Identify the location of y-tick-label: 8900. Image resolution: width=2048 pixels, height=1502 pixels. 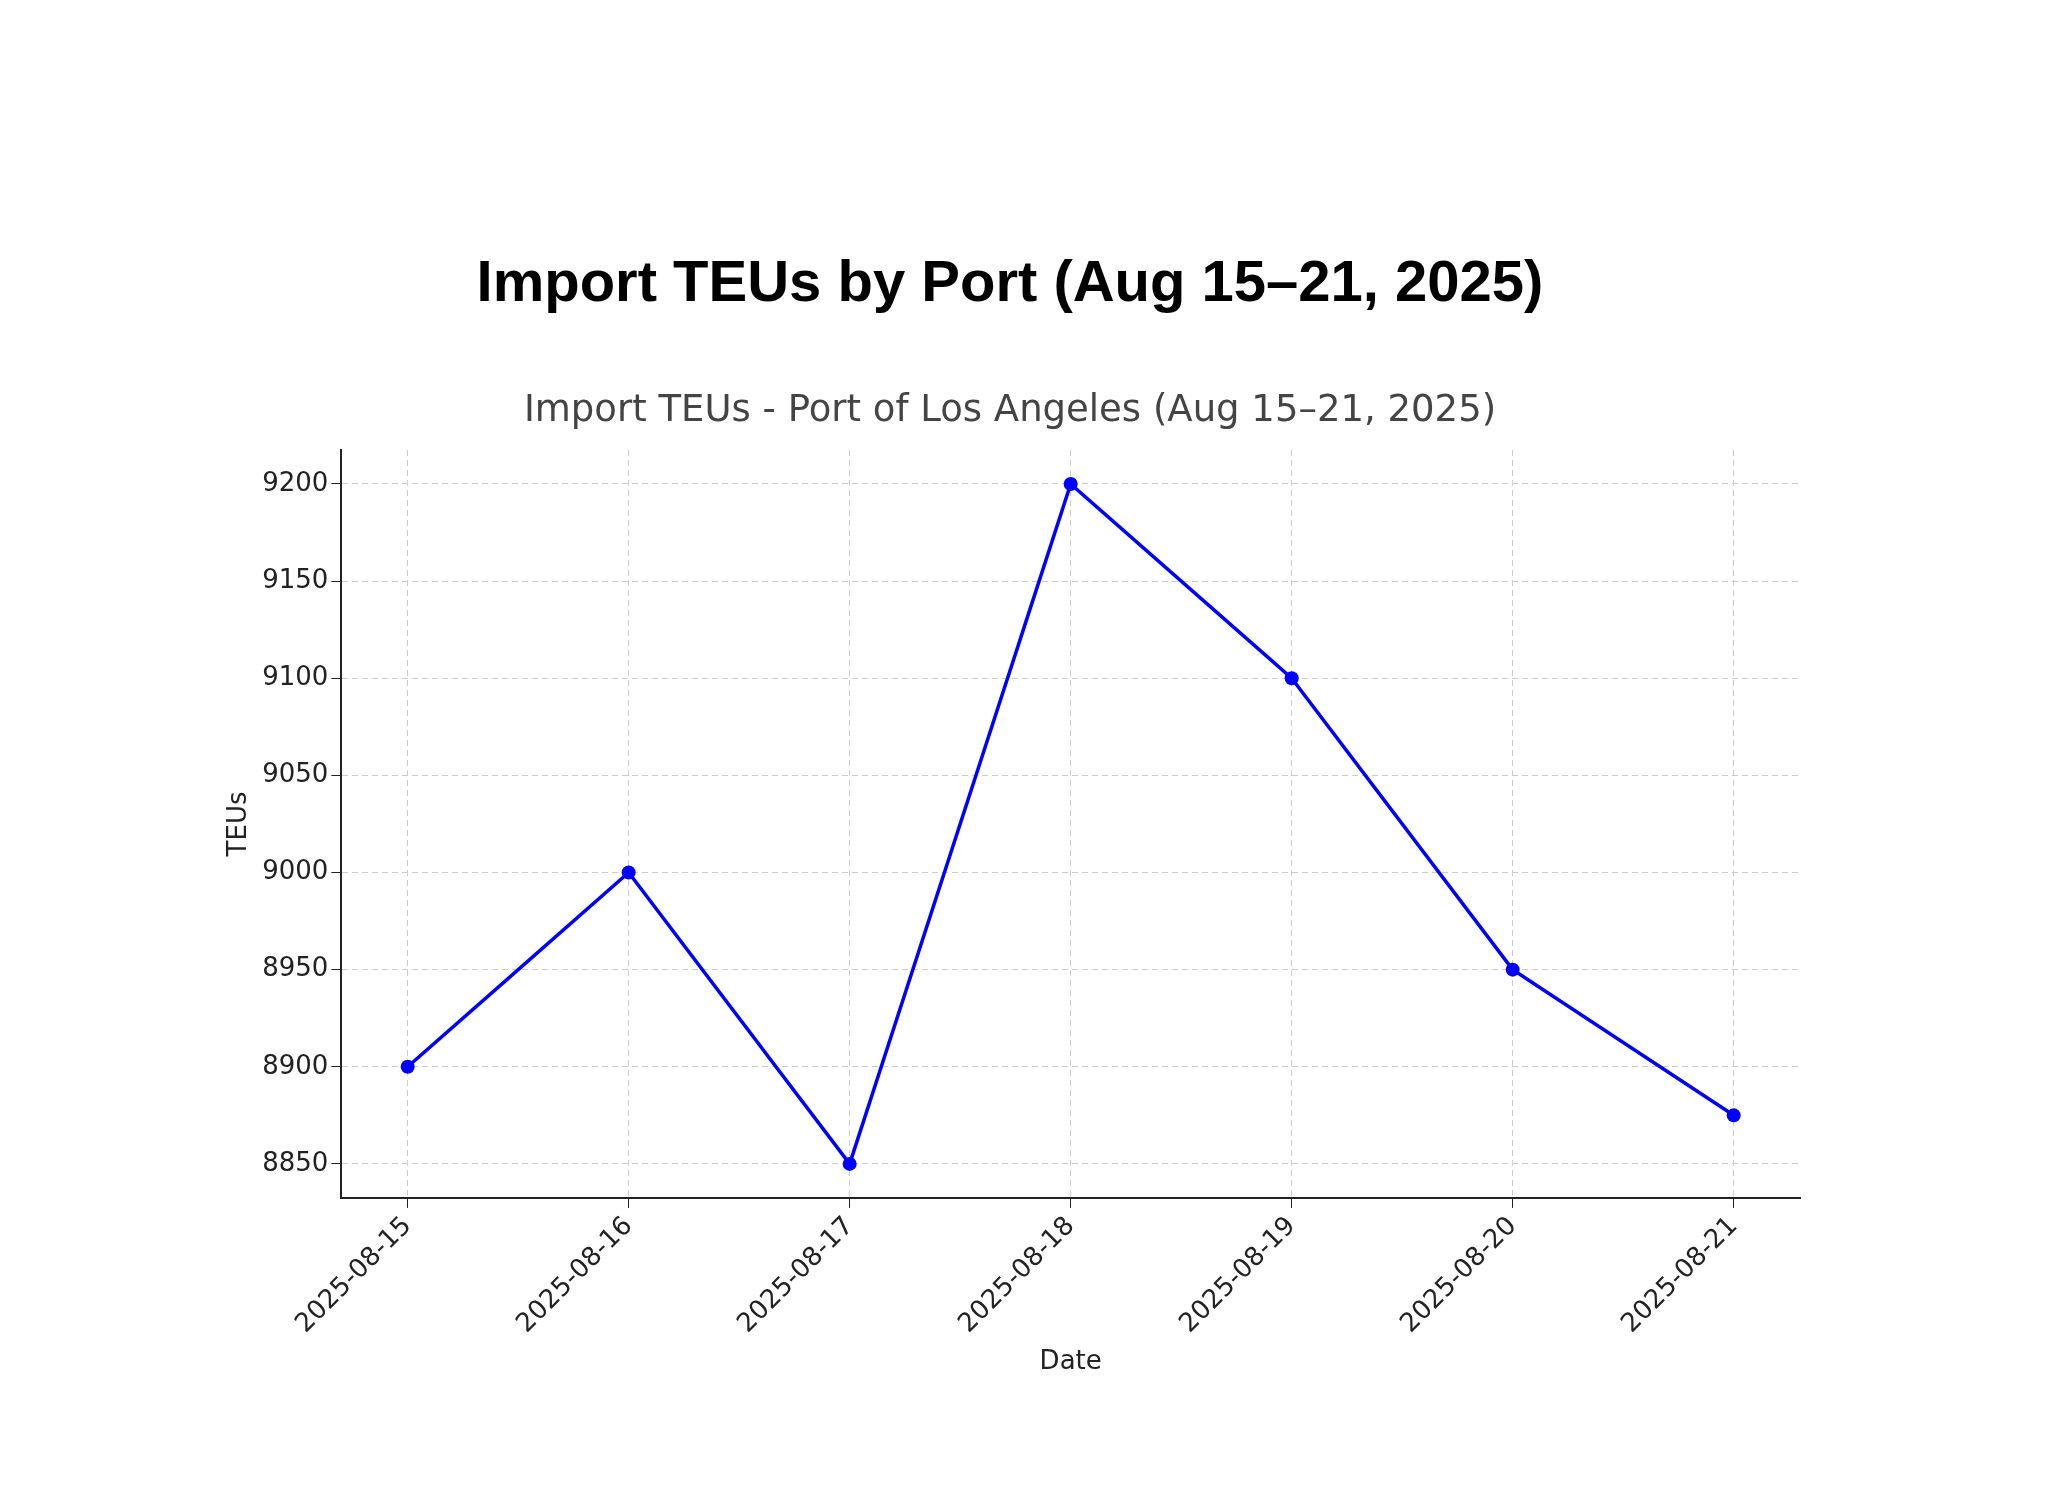
(295, 1064).